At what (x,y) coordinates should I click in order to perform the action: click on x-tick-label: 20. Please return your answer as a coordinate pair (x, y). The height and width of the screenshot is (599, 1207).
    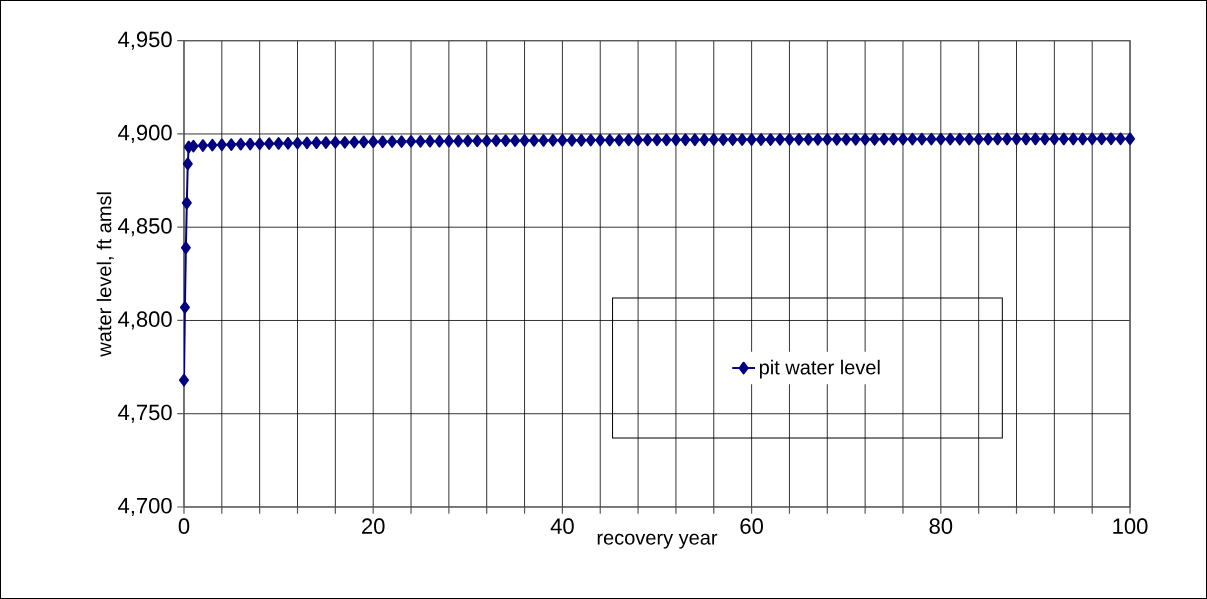
    Looking at the image, I should click on (373, 526).